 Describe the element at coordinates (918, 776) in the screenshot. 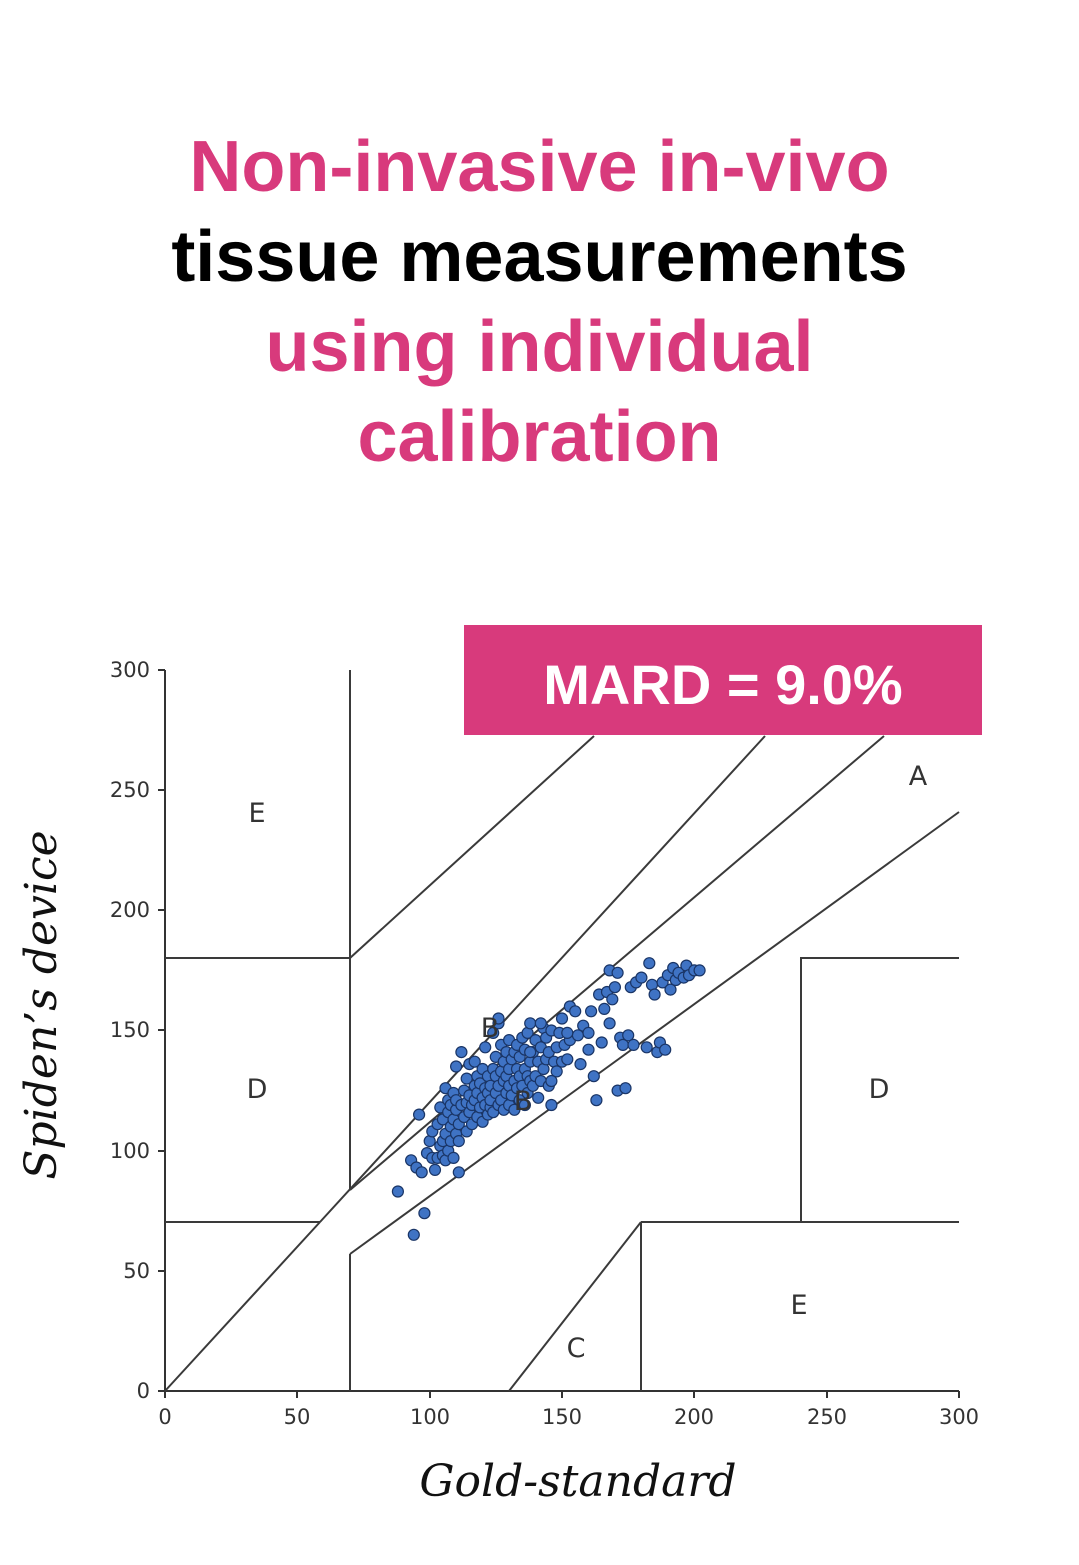

I see `zone-label-a: A` at that location.